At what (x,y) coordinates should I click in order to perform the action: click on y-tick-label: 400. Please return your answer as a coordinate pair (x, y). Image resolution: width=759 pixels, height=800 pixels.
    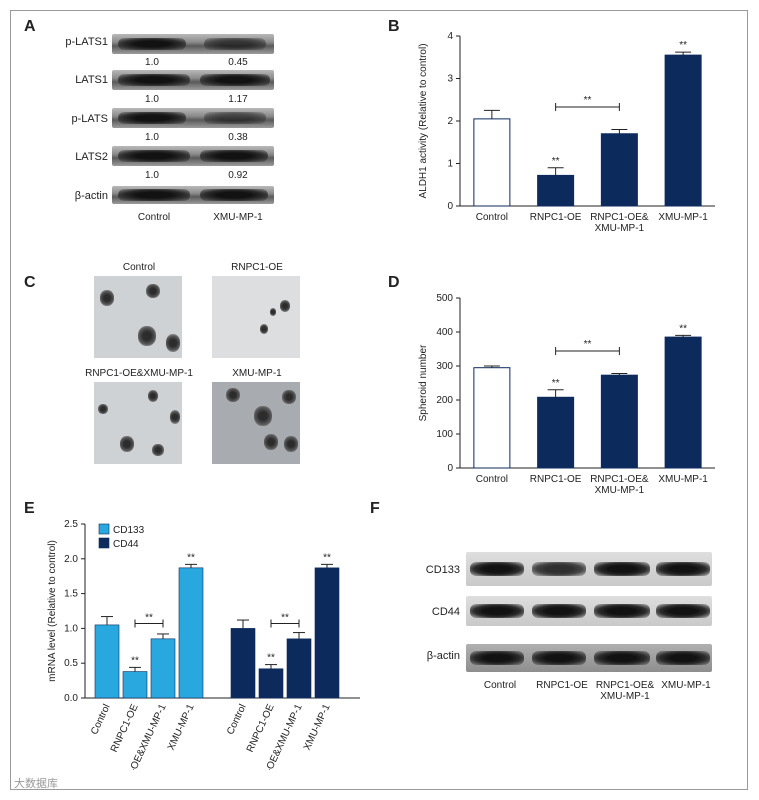
    Looking at the image, I should click on (444, 332).